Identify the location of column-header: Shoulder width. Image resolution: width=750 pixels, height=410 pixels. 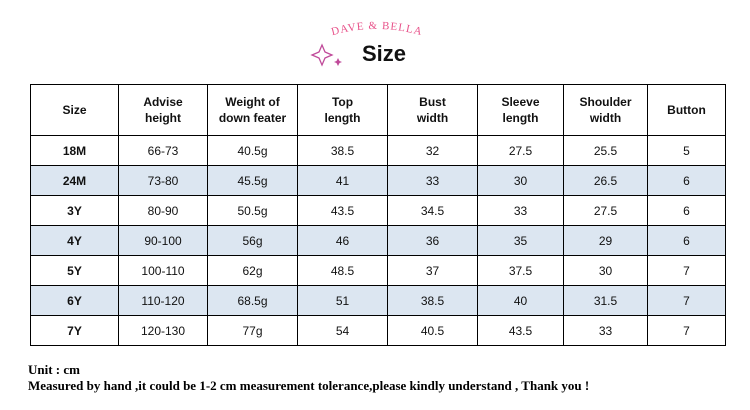
(605, 110).